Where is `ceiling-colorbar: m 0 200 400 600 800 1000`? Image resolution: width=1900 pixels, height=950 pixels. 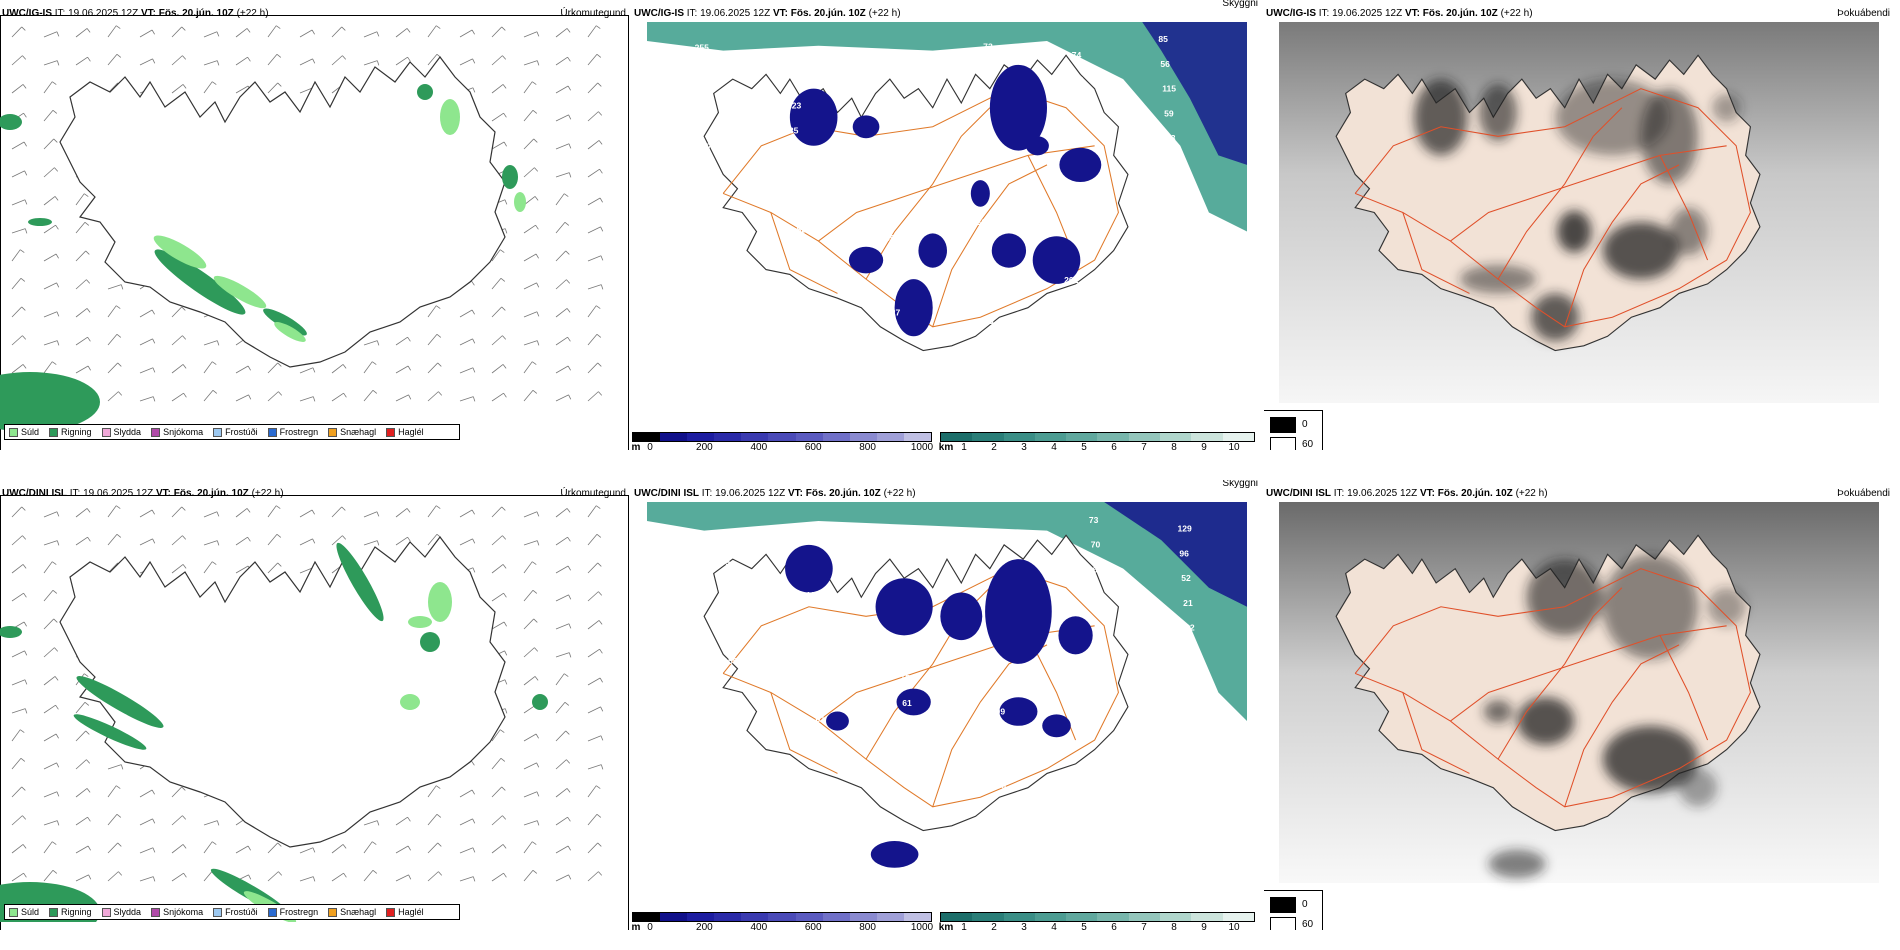
ceiling-colorbar: m 0 200 400 600 800 1000 is located at coordinates (782, 921).